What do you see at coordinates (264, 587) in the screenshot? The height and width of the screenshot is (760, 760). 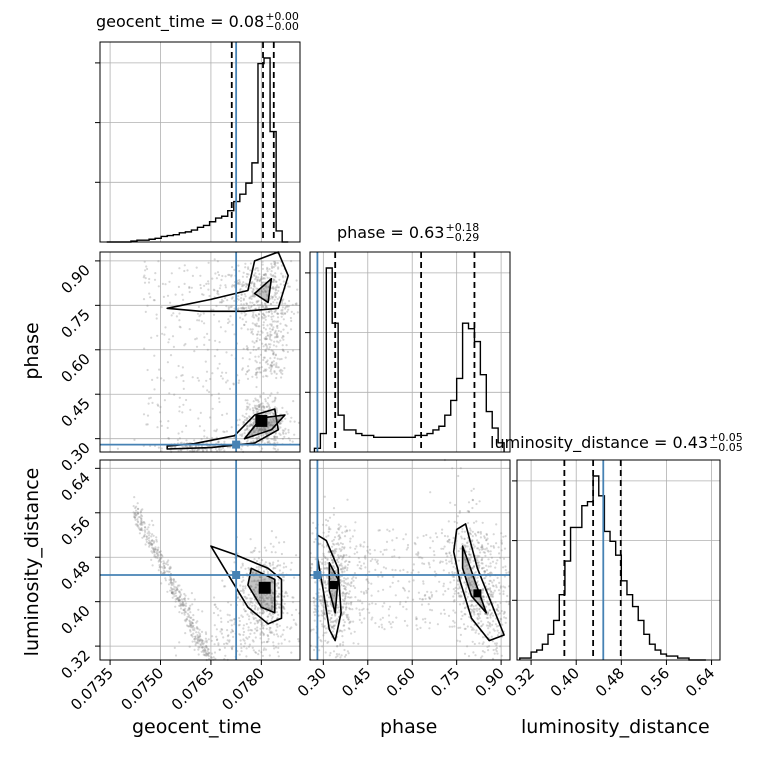 I see `density-peak` at bounding box center [264, 587].